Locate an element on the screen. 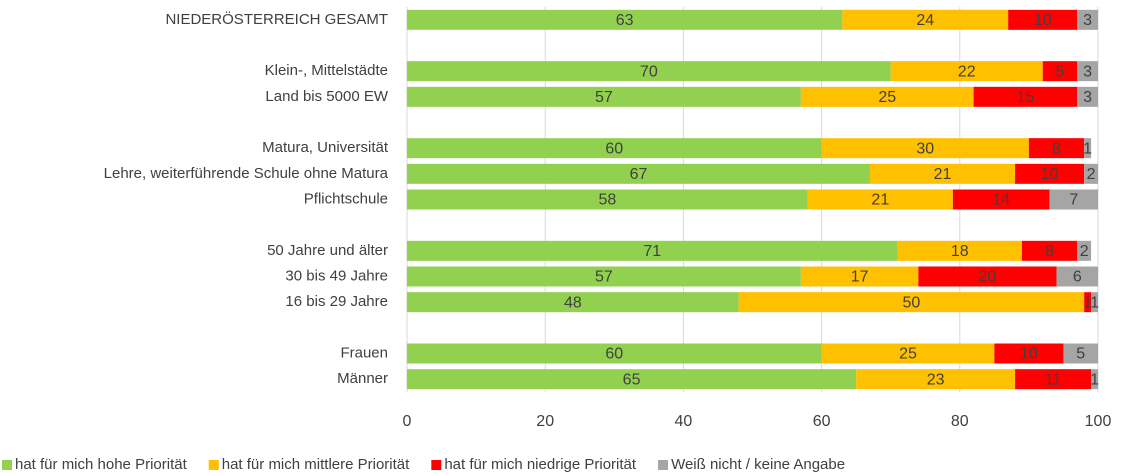  data-label: 58 is located at coordinates (607, 200).